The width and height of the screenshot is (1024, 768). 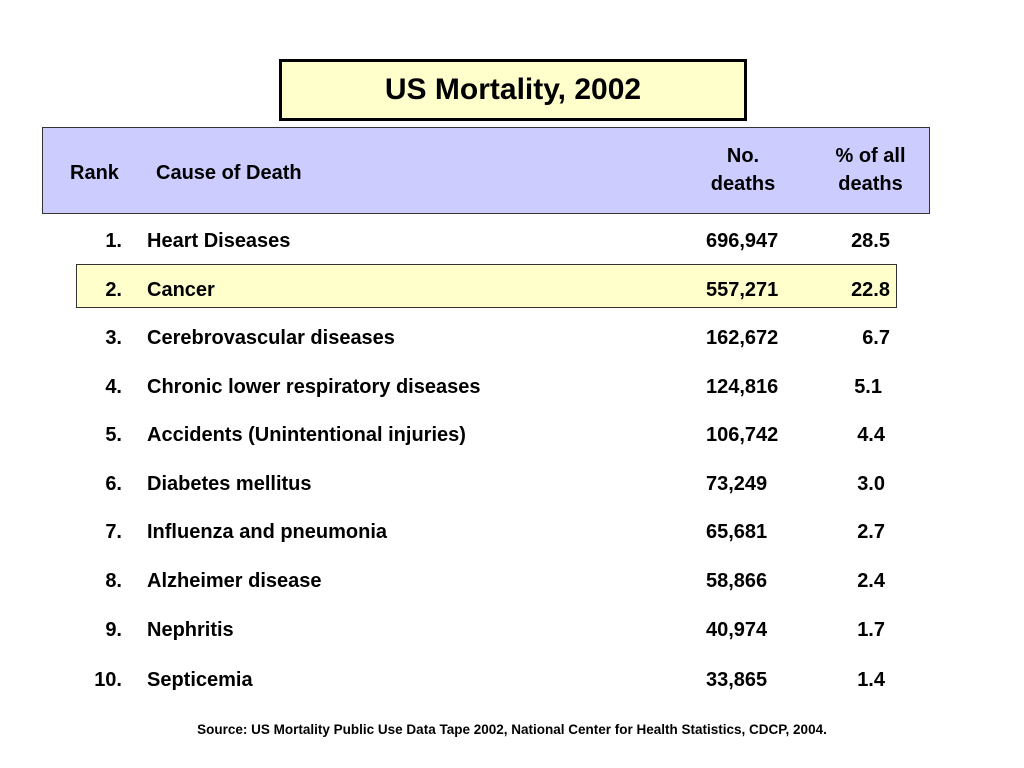 I want to click on row-rank: 4., so click(x=113, y=387).